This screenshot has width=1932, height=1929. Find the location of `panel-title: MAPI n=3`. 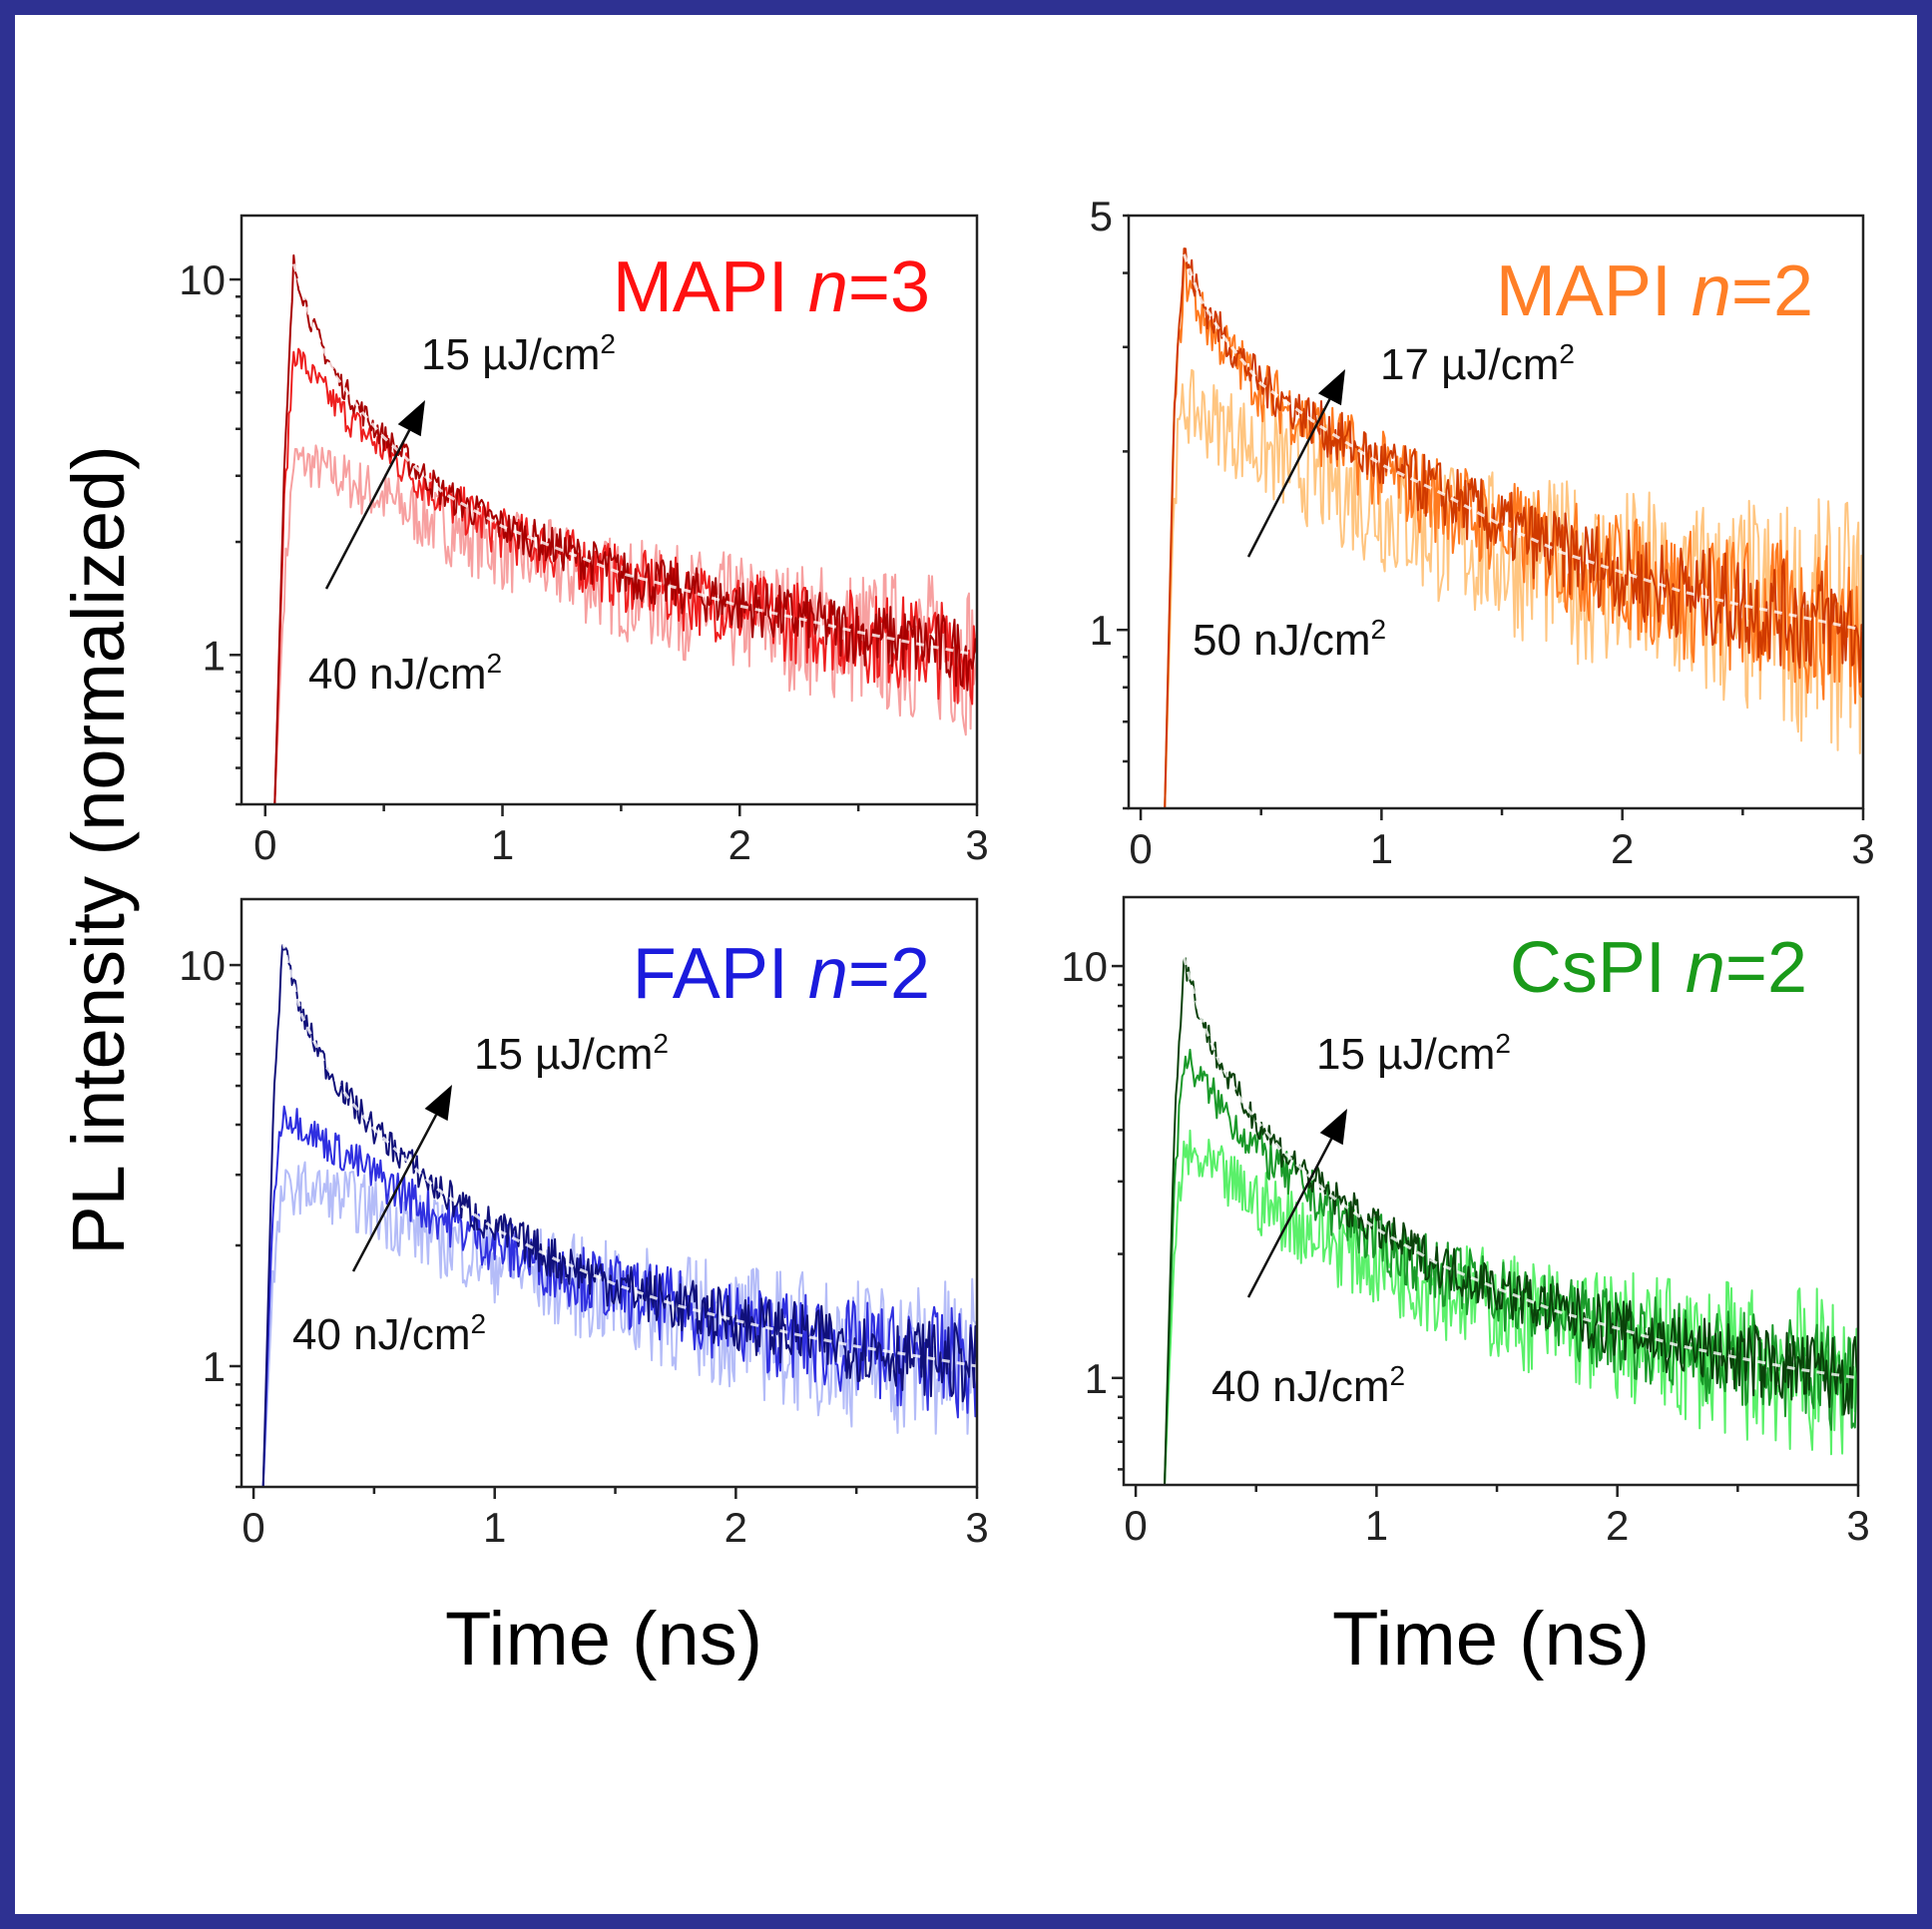

panel-title: MAPI n=3 is located at coordinates (771, 287).